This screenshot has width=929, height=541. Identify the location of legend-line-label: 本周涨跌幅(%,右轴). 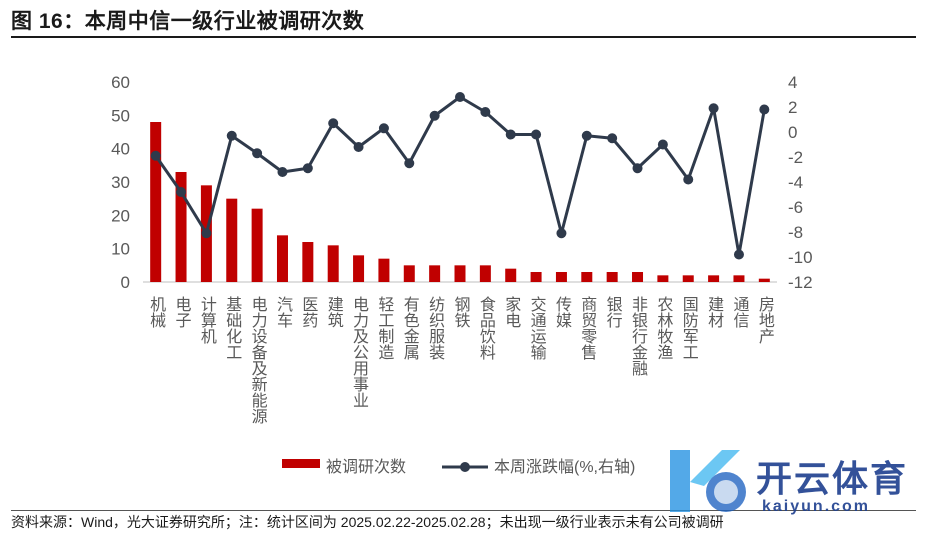
(564, 467).